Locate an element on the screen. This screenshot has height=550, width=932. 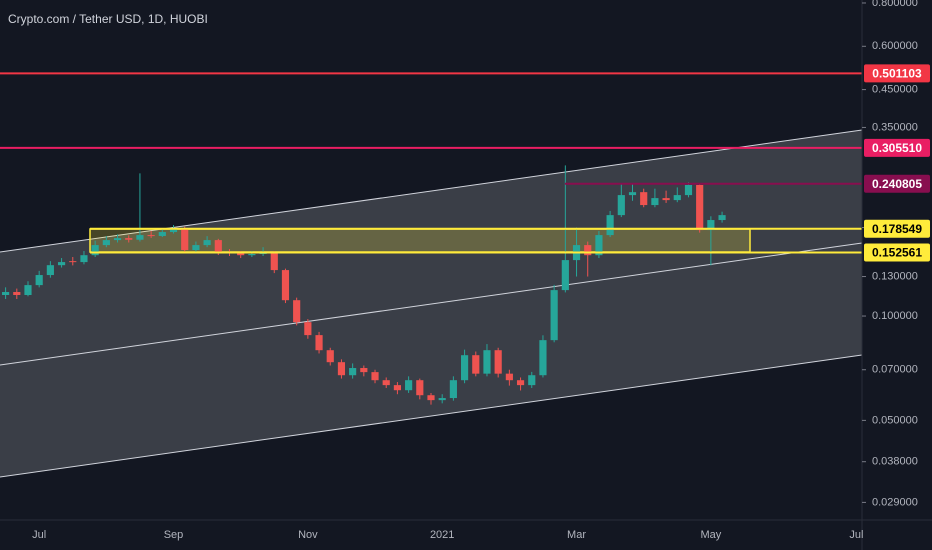
y-tick-label: 0.130000 is located at coordinates (895, 276).